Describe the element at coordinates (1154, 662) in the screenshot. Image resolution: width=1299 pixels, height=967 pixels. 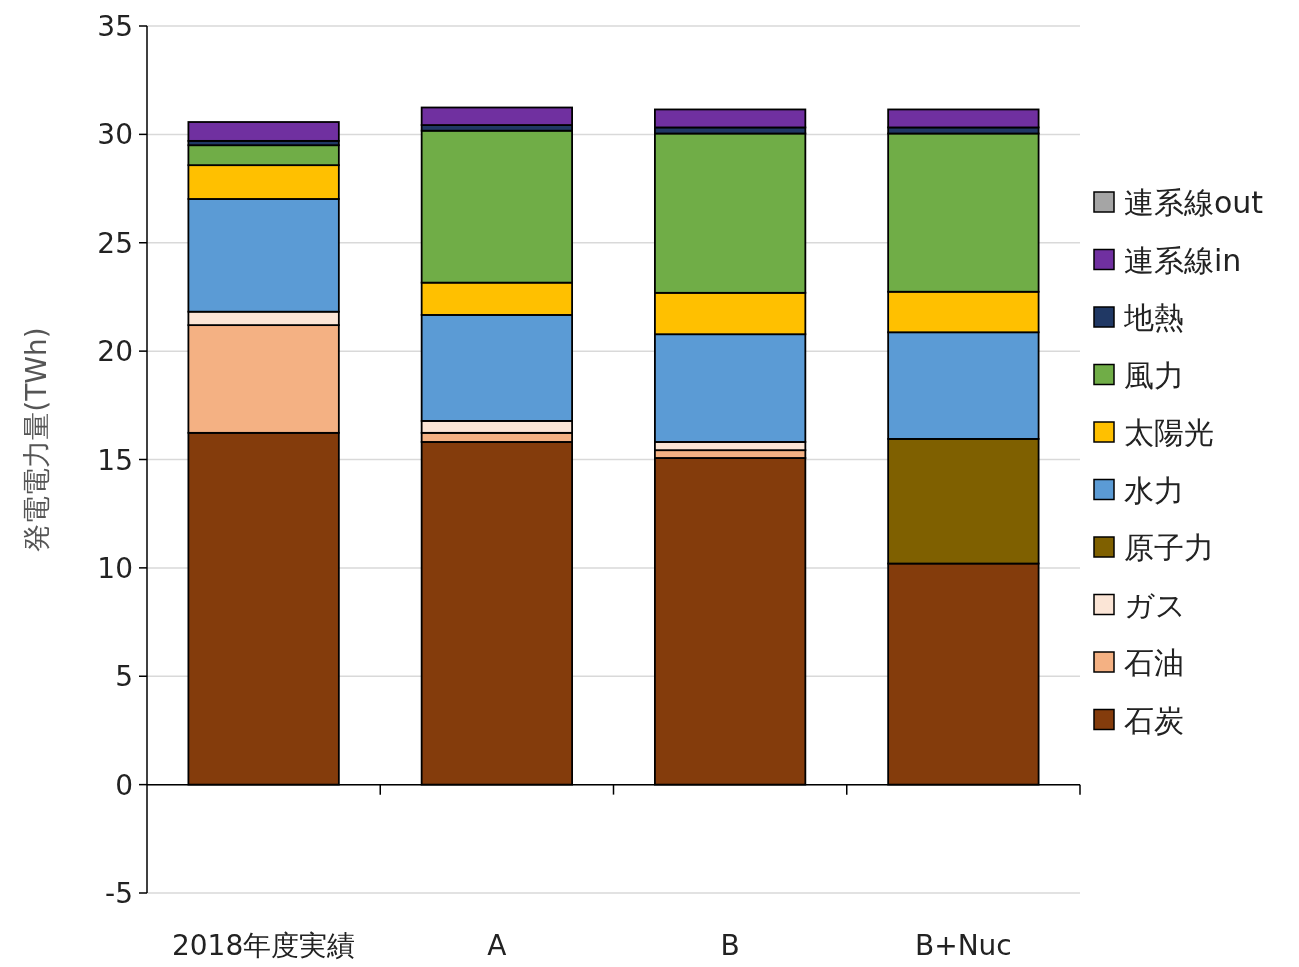
I see `legend-label: 石油` at that location.